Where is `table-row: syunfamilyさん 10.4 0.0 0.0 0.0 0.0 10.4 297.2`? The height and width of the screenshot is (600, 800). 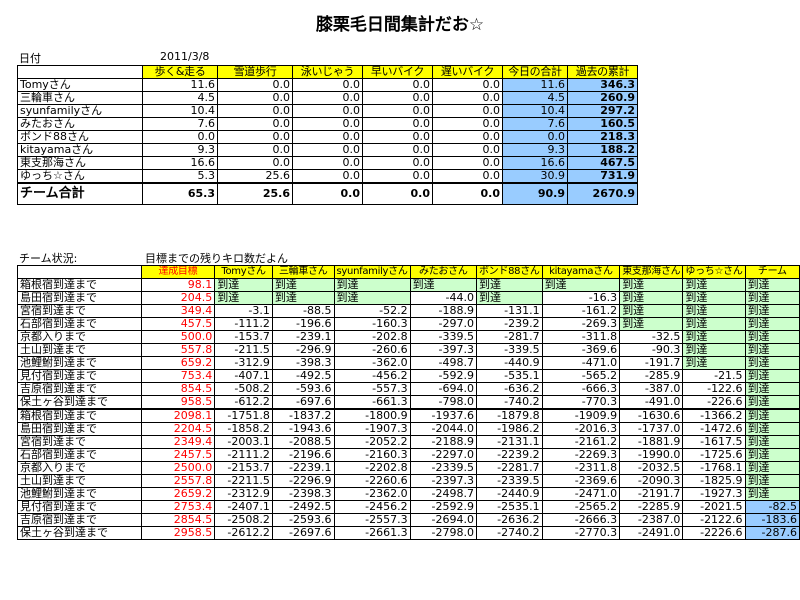
table-row: syunfamilyさん 10.4 0.0 0.0 0.0 0.0 10.4 297.2 is located at coordinates (327, 111).